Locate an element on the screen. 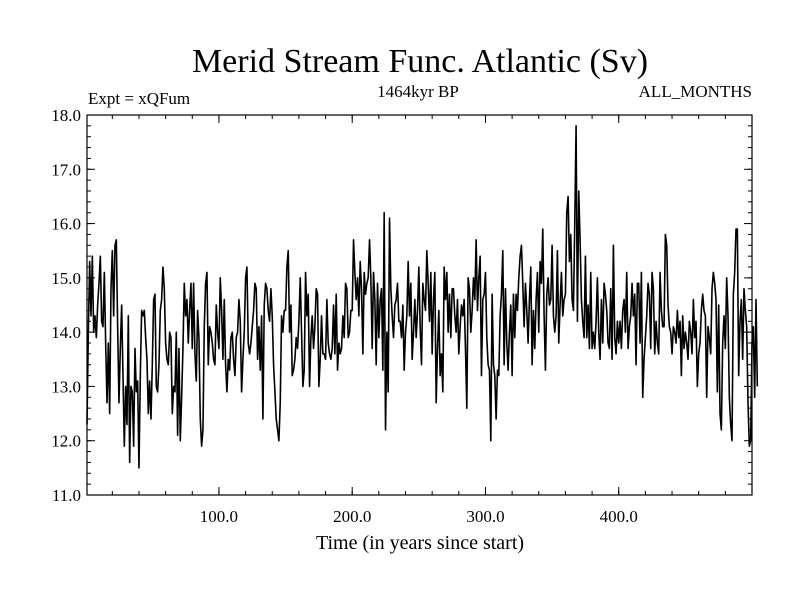 The width and height of the screenshot is (800, 600). chart-subtitle-left: Expt = xQFum is located at coordinates (139, 98).